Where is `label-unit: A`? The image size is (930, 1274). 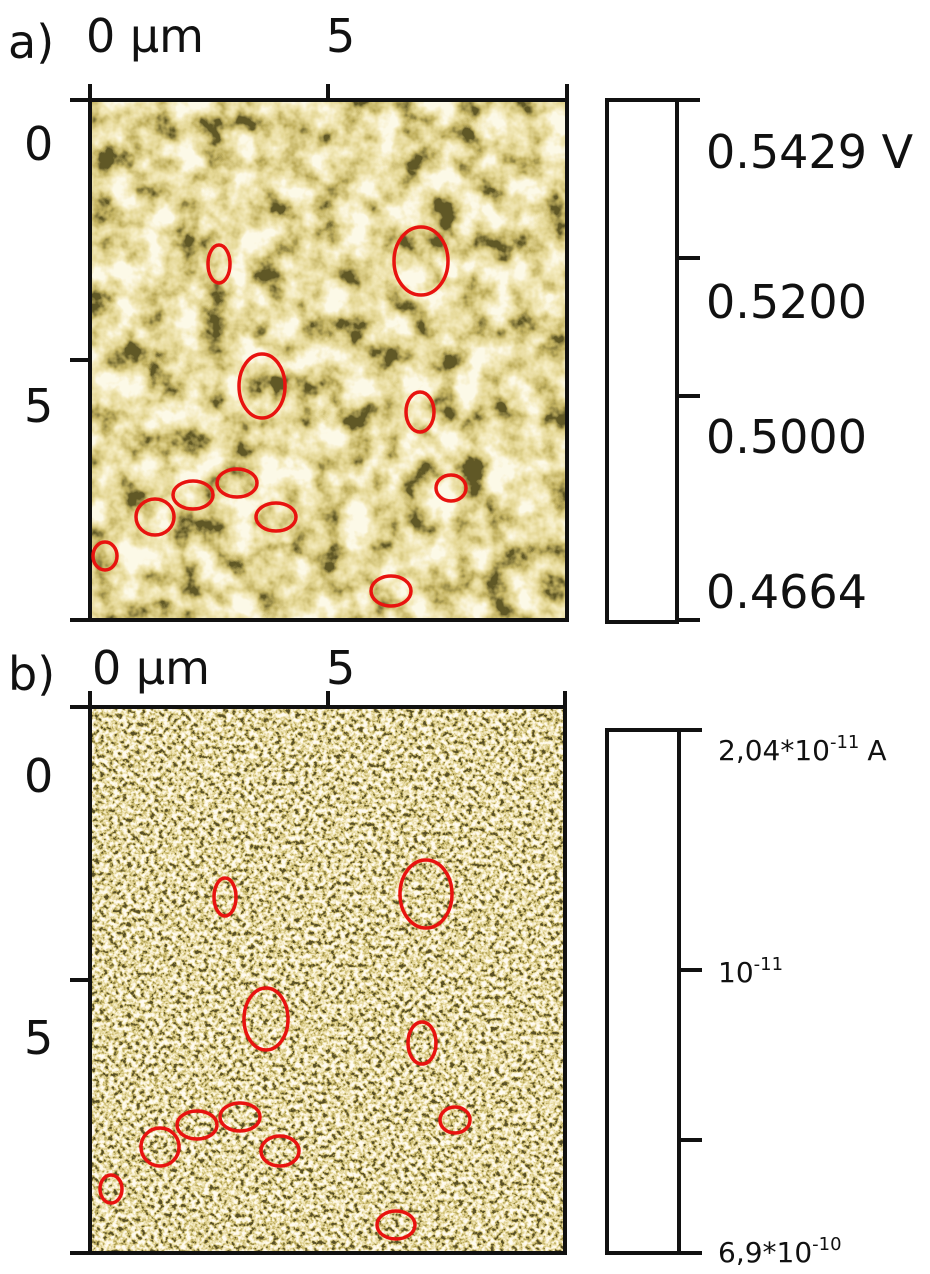
label-unit: A is located at coordinates (876, 750).